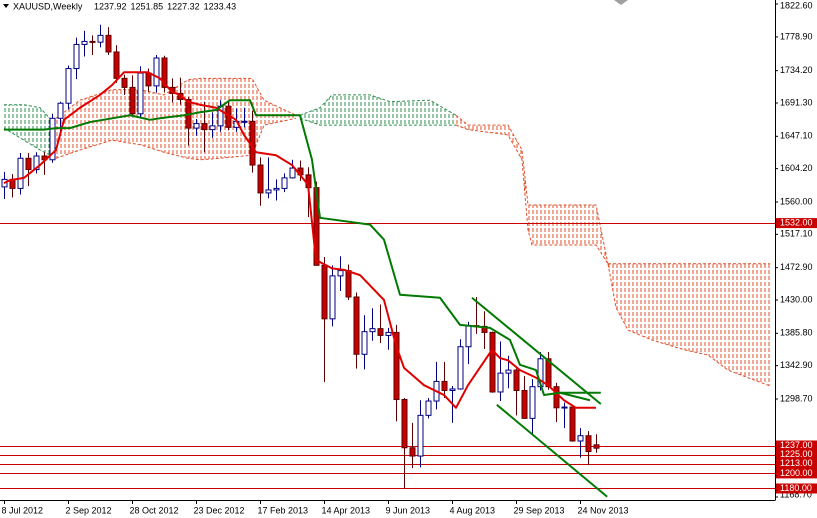  I want to click on x-tick-label: 29 Sep 2013, so click(539, 510).